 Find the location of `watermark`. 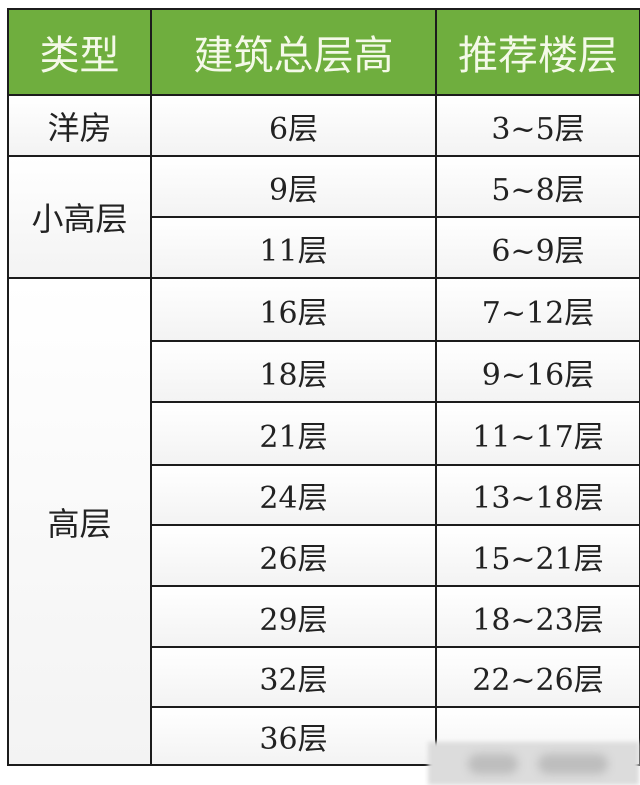

watermark is located at coordinates (533, 763).